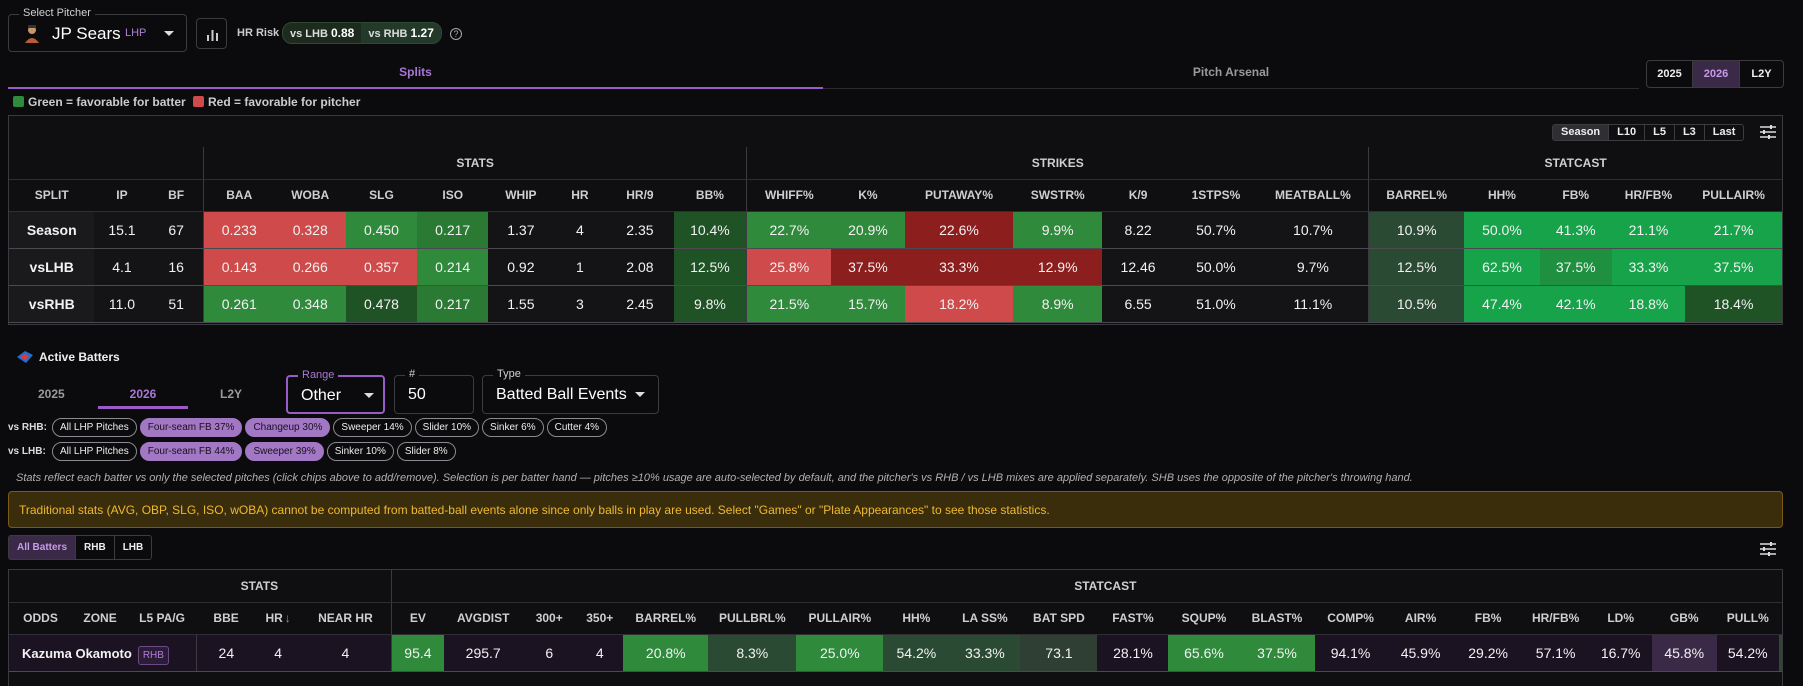  What do you see at coordinates (1277, 618) in the screenshot?
I see `batters-col-header: BLAST%` at bounding box center [1277, 618].